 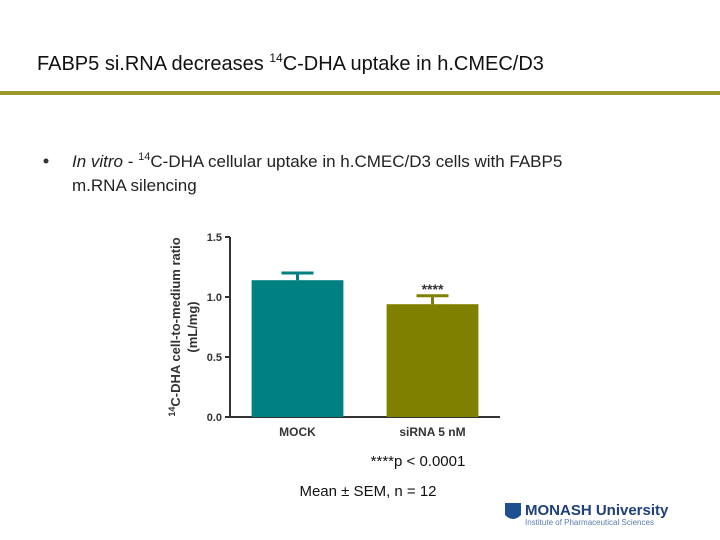 What do you see at coordinates (153, 64) in the screenshot?
I see `title-part: FABP5 si.RNA decreases` at bounding box center [153, 64].